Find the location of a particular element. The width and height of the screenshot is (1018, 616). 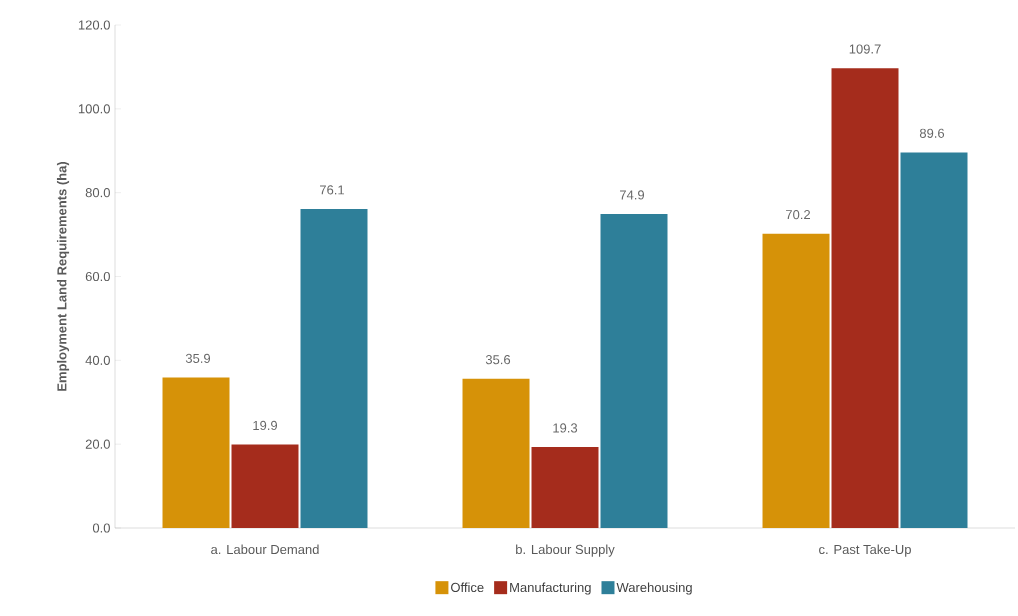

legend-label: Warehousing is located at coordinates (654, 588).